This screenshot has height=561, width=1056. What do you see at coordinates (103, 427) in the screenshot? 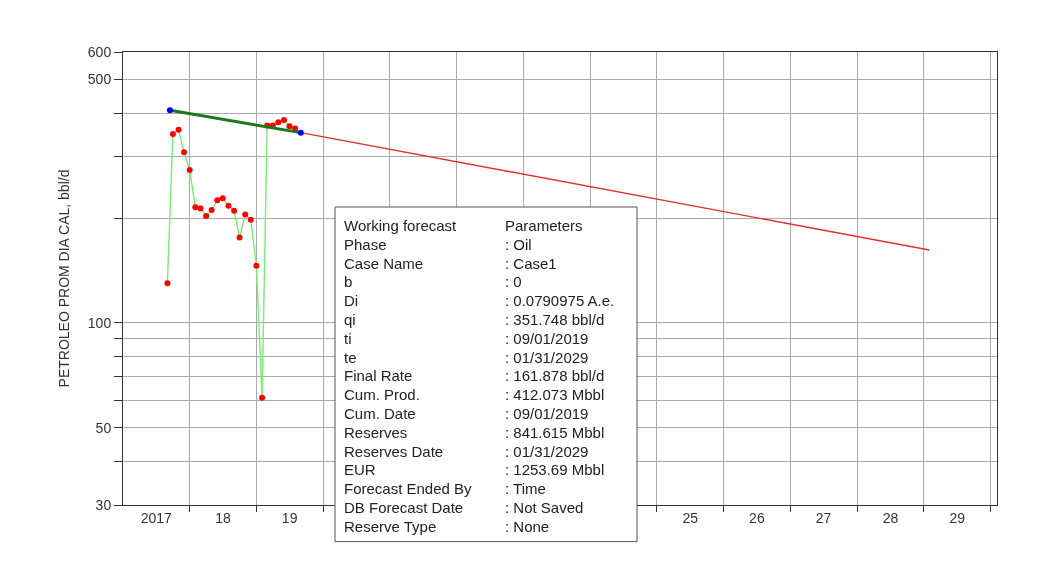
I see `y-tick-label: 50` at bounding box center [103, 427].